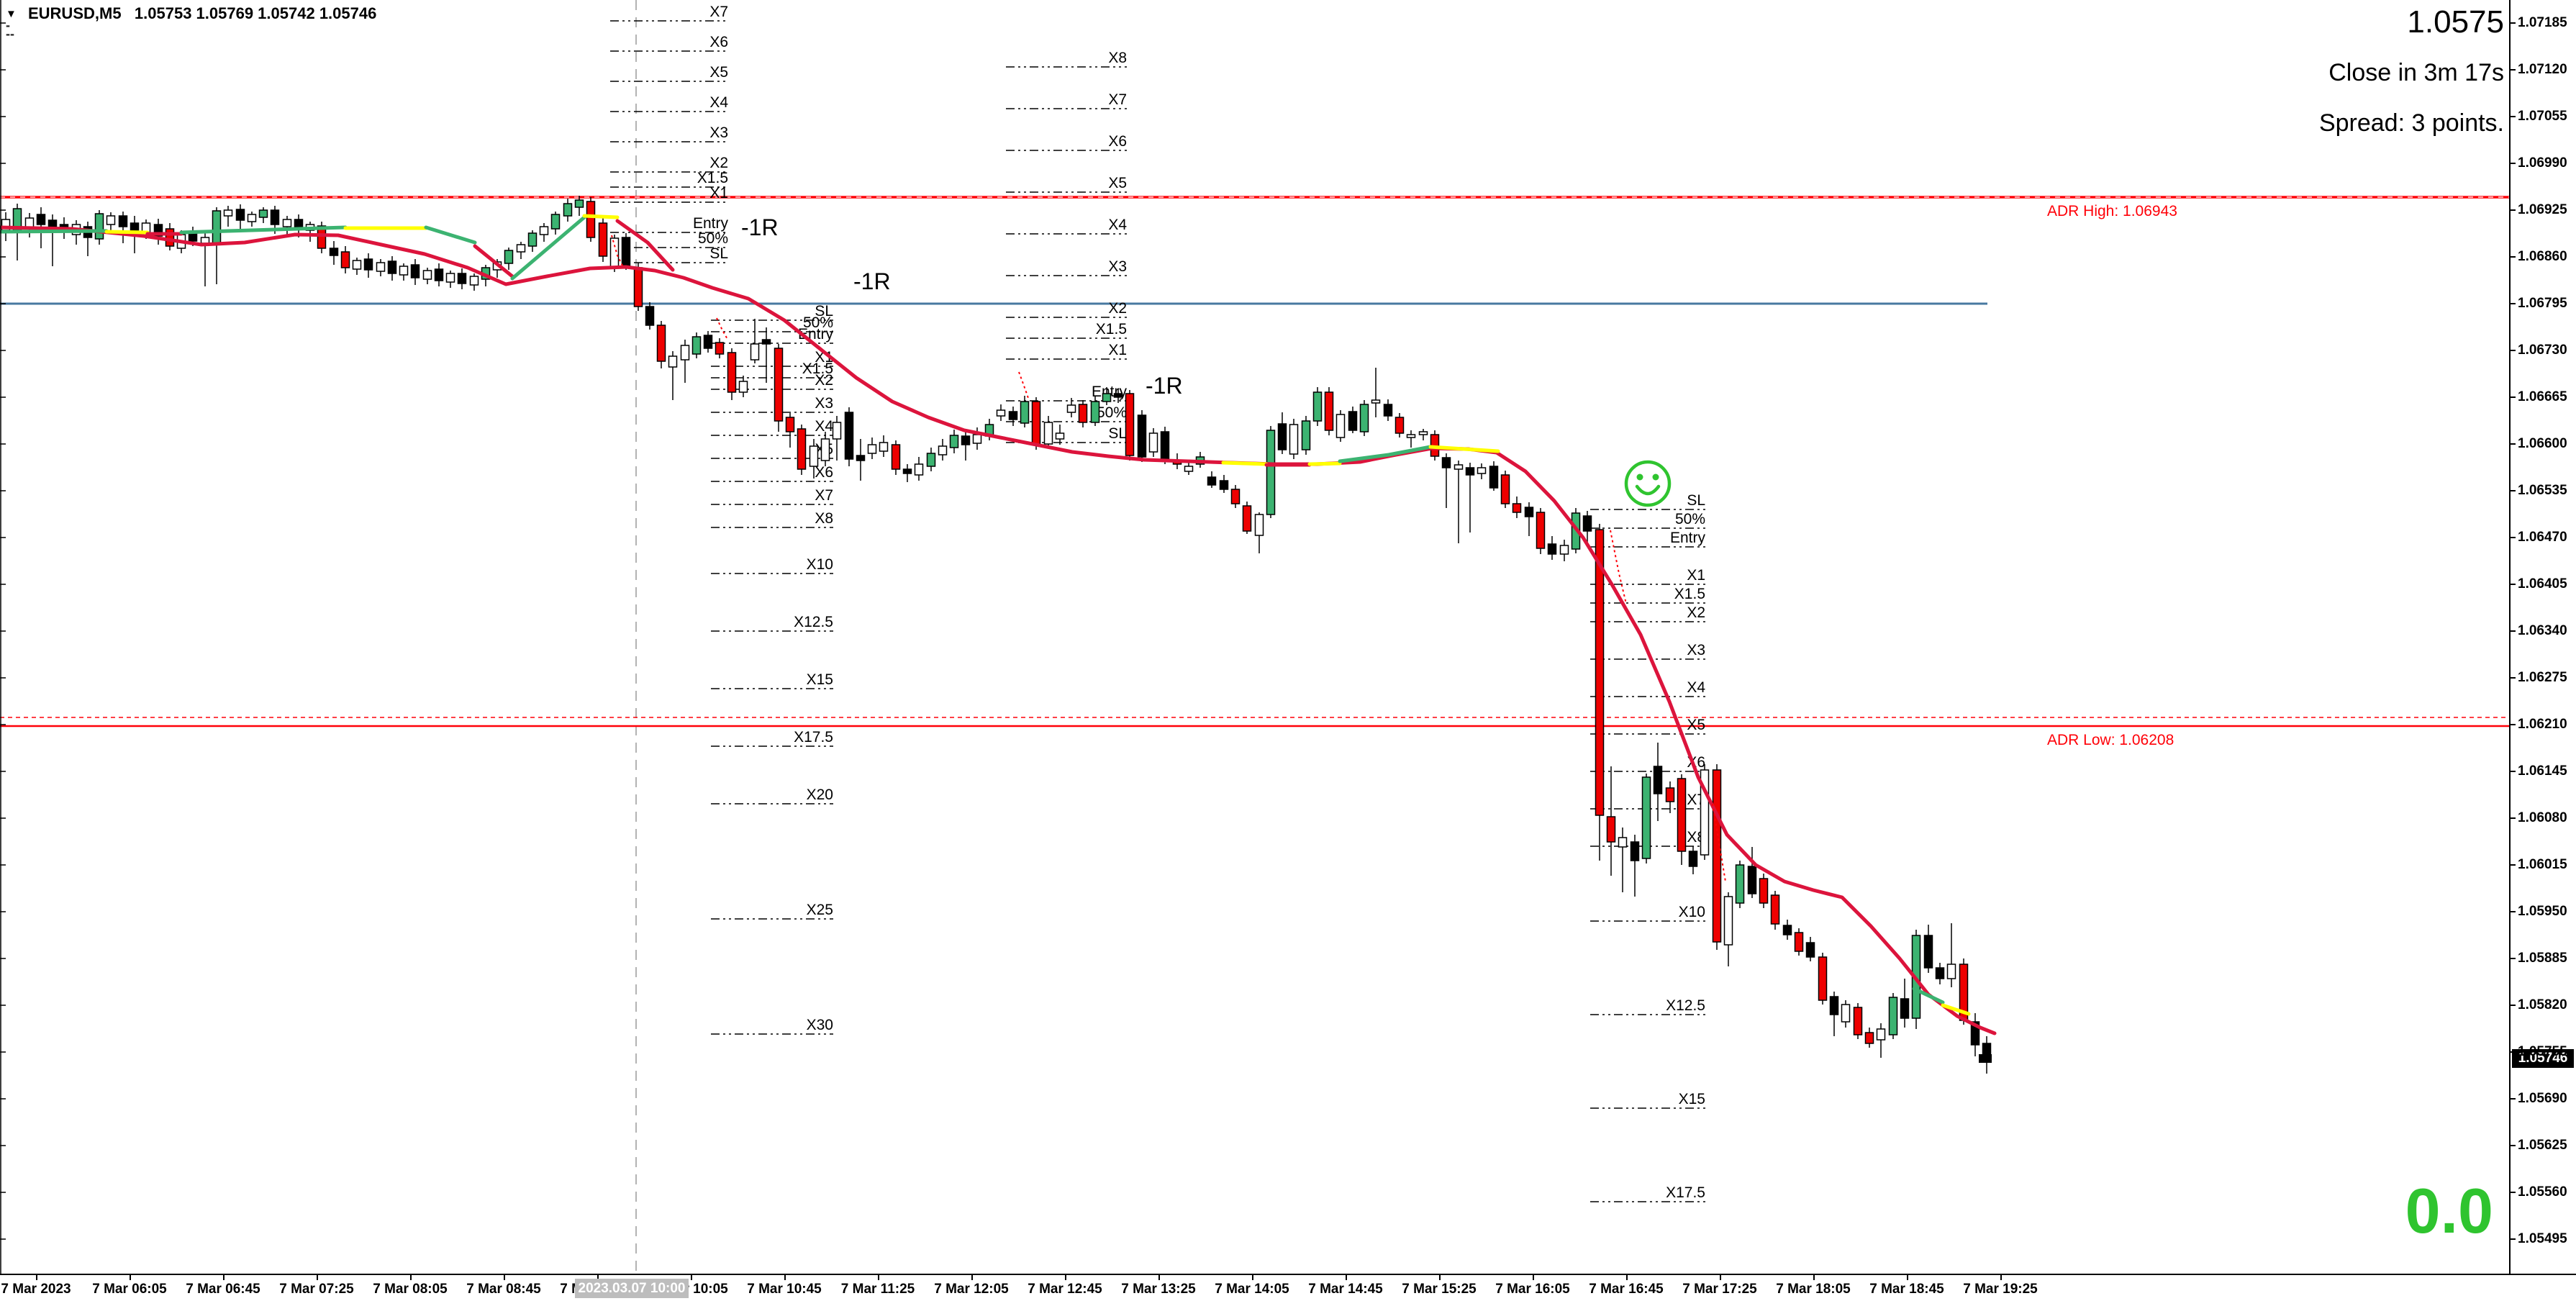 This screenshot has width=2576, height=1301. What do you see at coordinates (1117, 350) in the screenshot?
I see `trade-3-level-label-X1: X1` at bounding box center [1117, 350].